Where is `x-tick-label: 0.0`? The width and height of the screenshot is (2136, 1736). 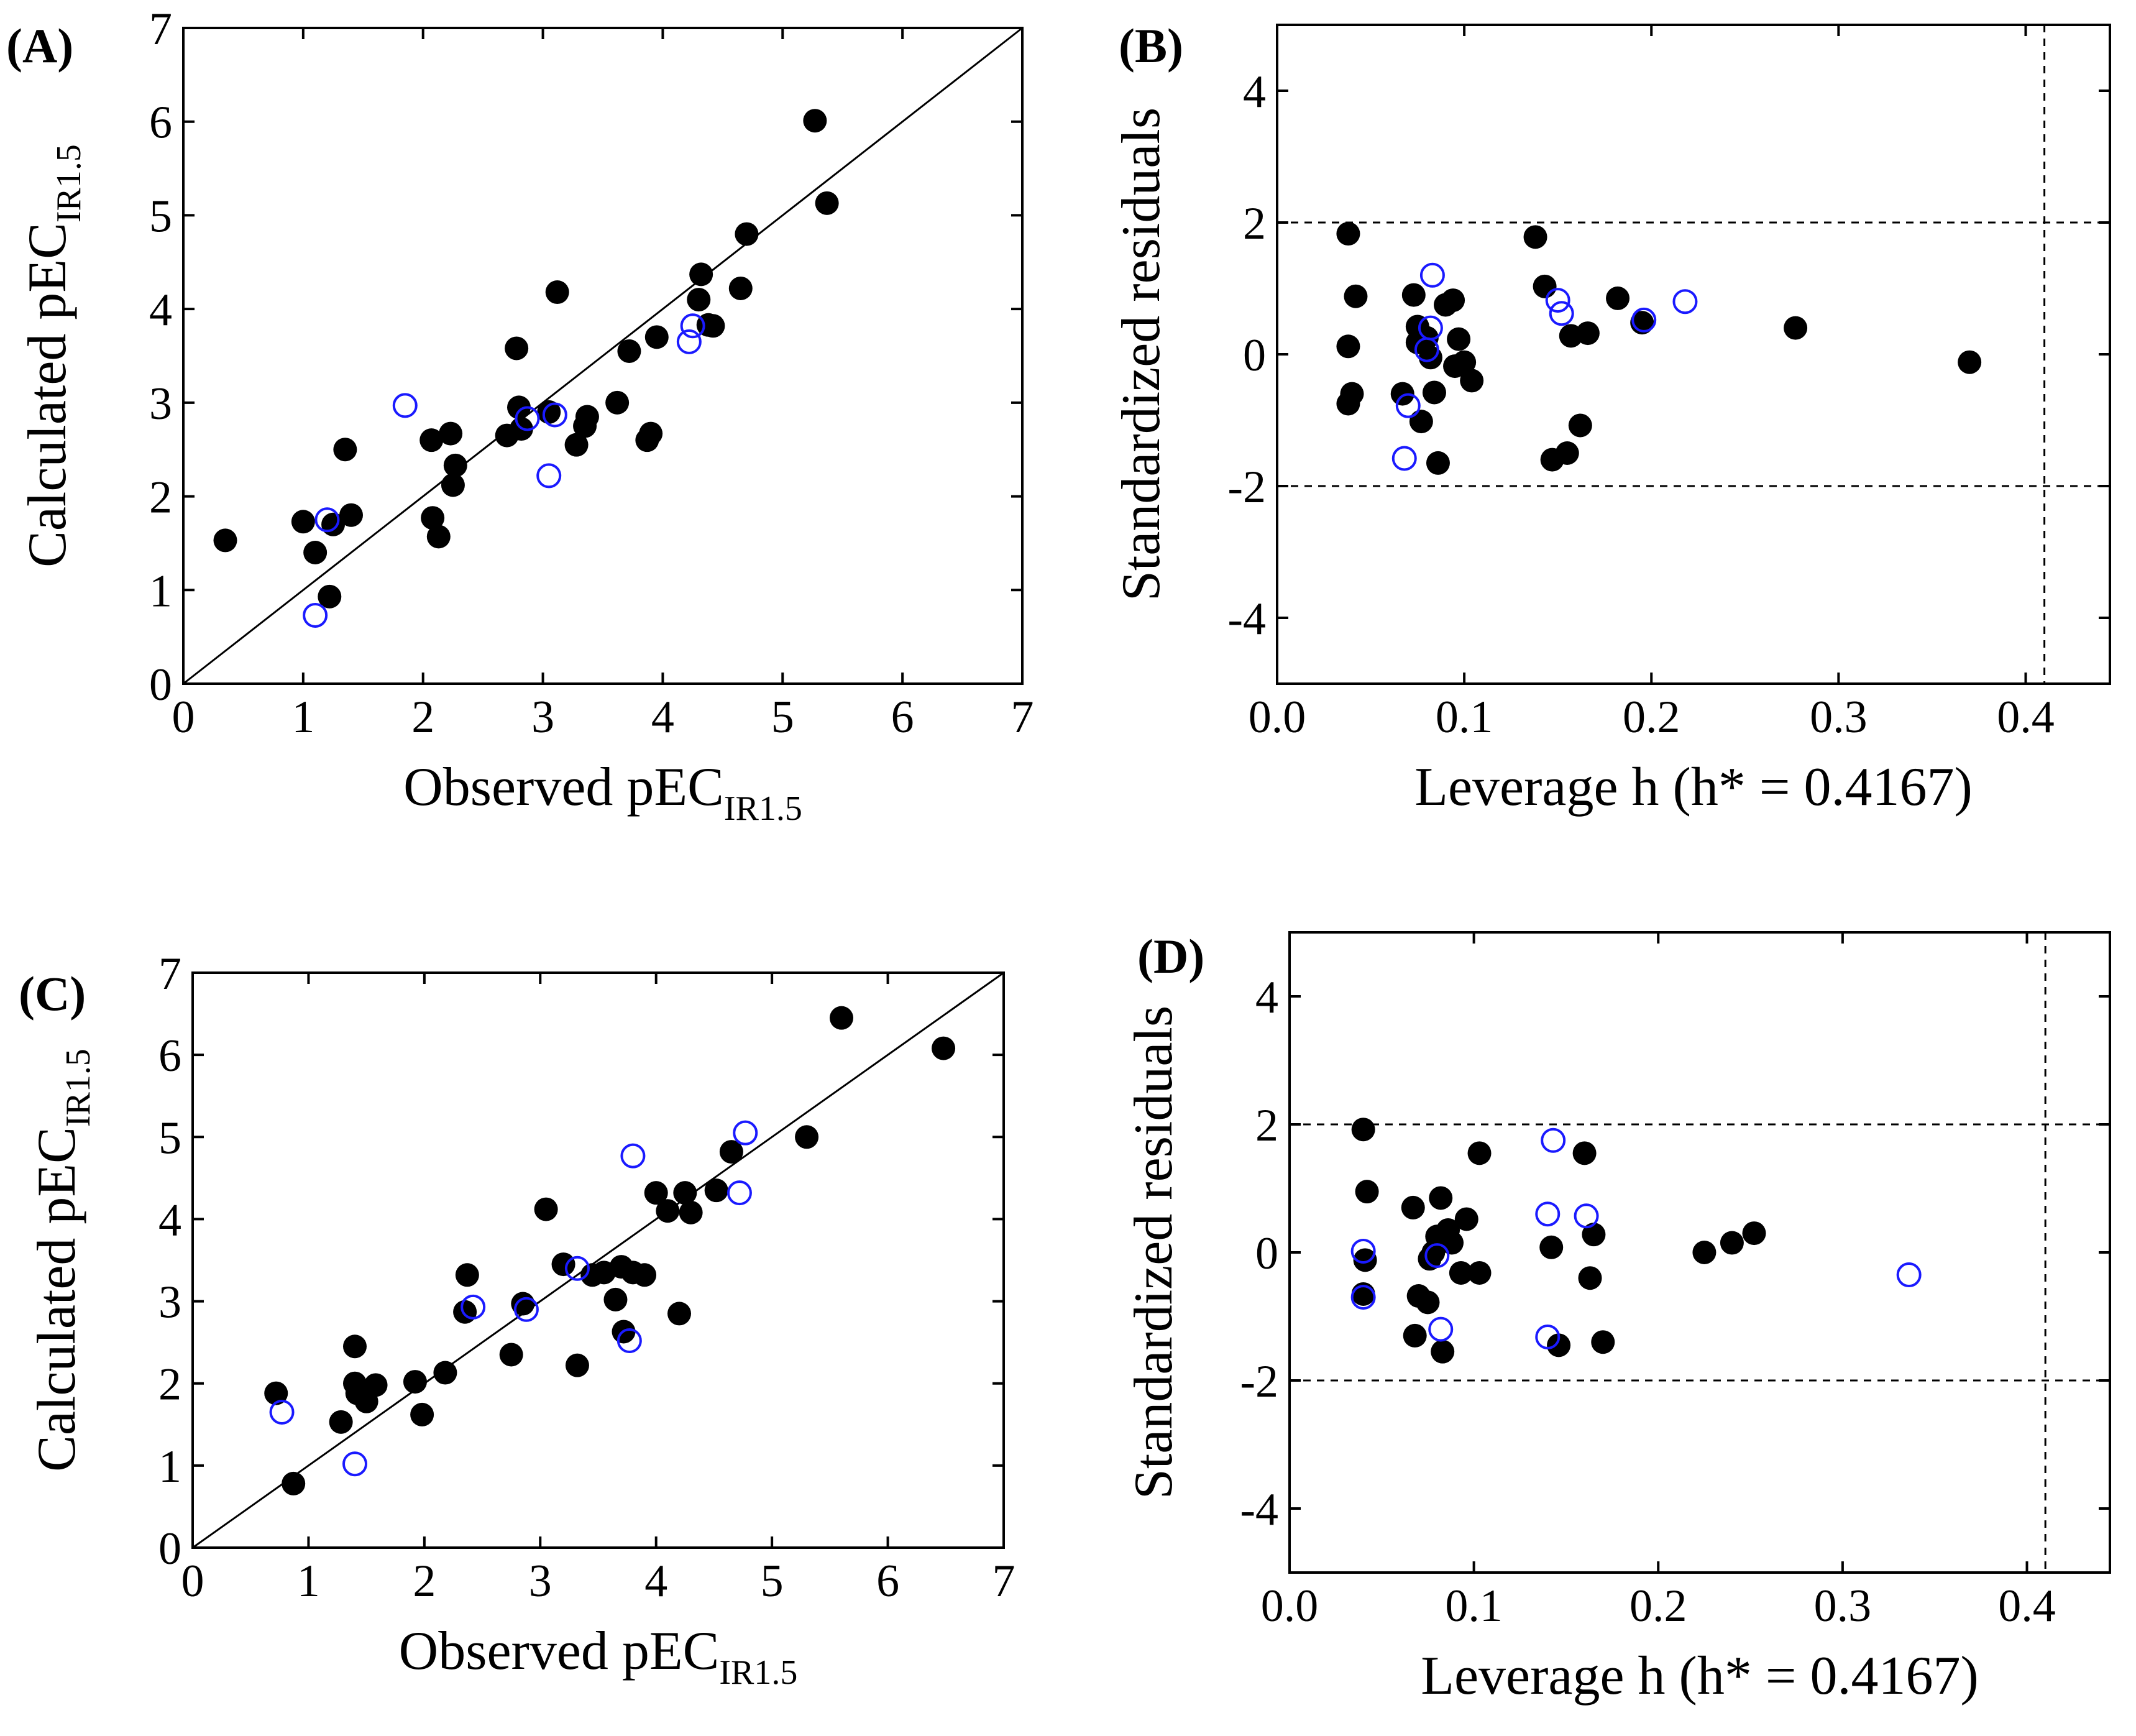 x-tick-label: 0.0 is located at coordinates (1277, 717).